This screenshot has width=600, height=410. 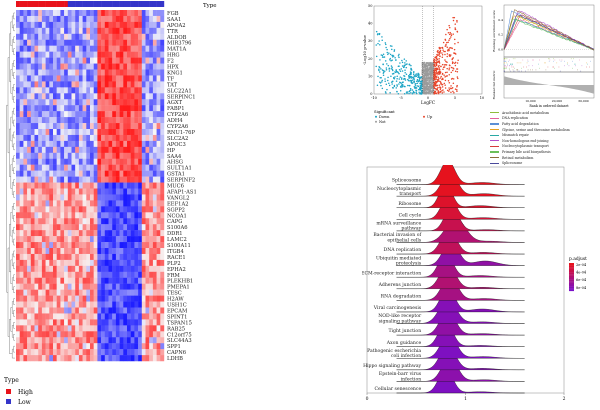 What do you see at coordinates (526, 151) in the screenshot?
I see `gsea-legend-label: Primary bile acid biosynthesis` at bounding box center [526, 151].